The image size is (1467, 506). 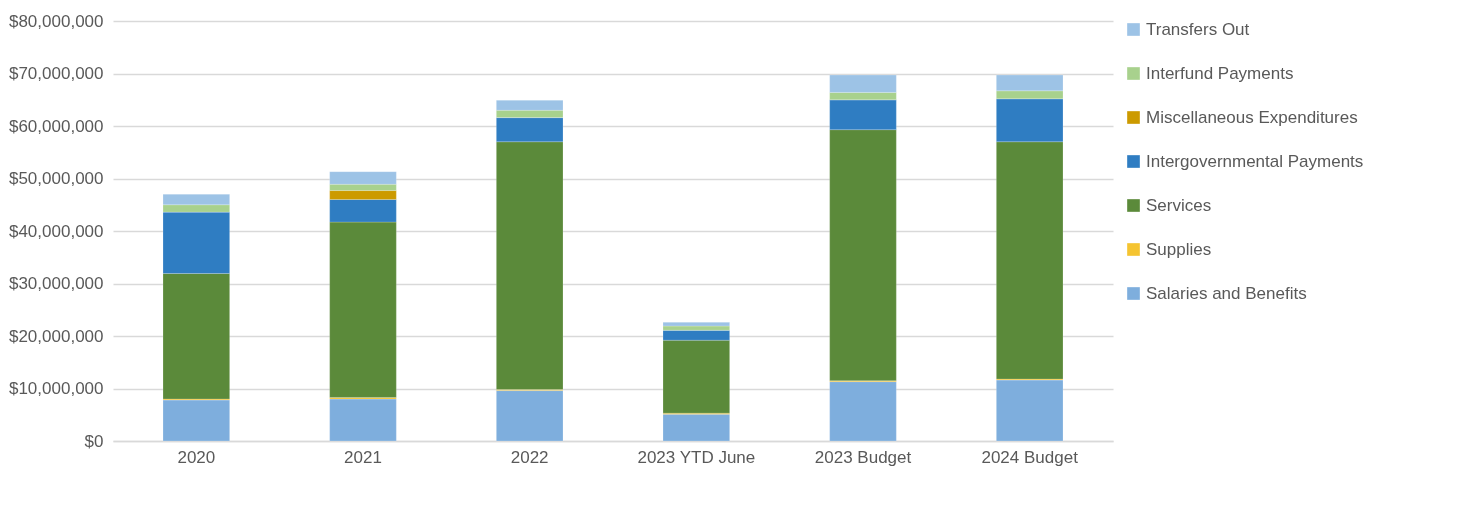 I want to click on legend-label: Supplies, so click(x=1179, y=249).